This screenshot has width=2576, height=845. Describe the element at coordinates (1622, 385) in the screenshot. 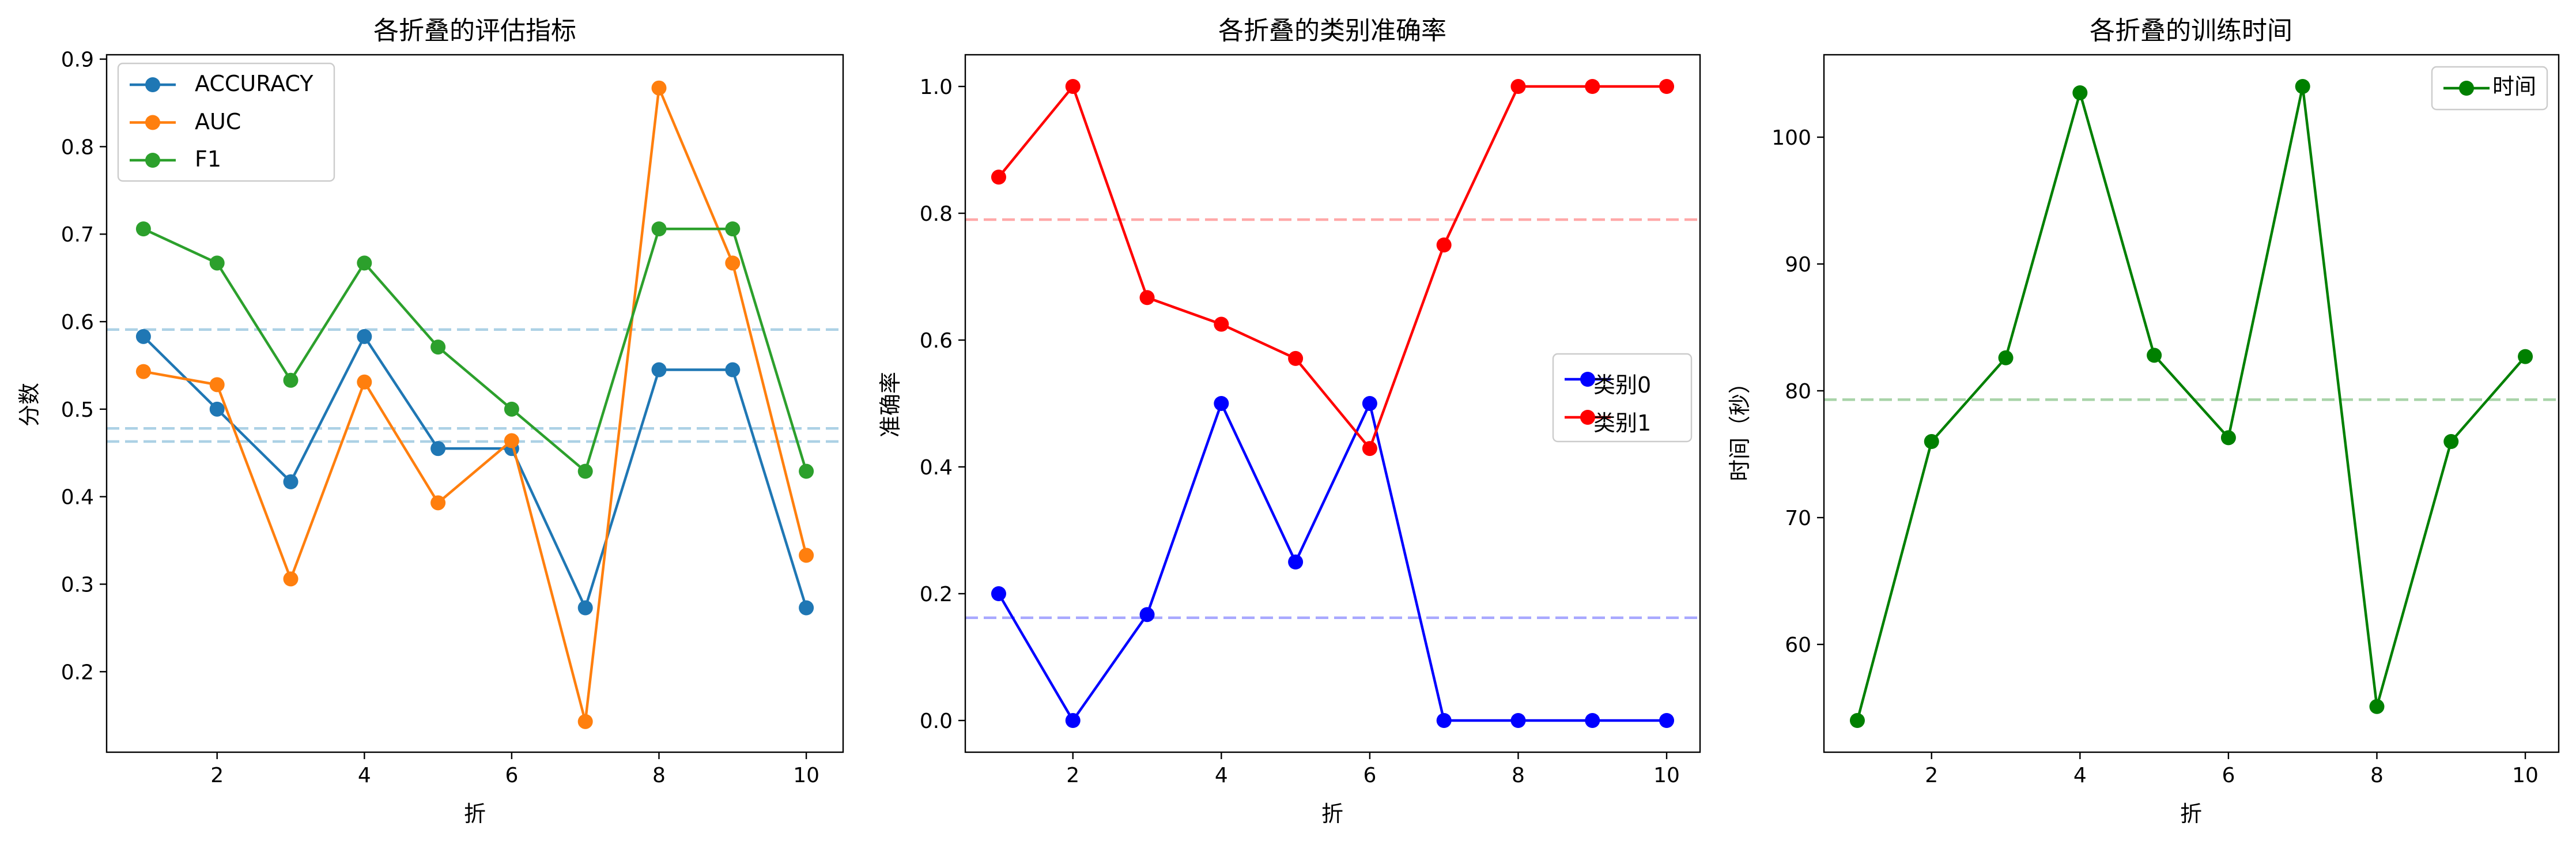

I see `legend-label-class0: 类别0` at that location.